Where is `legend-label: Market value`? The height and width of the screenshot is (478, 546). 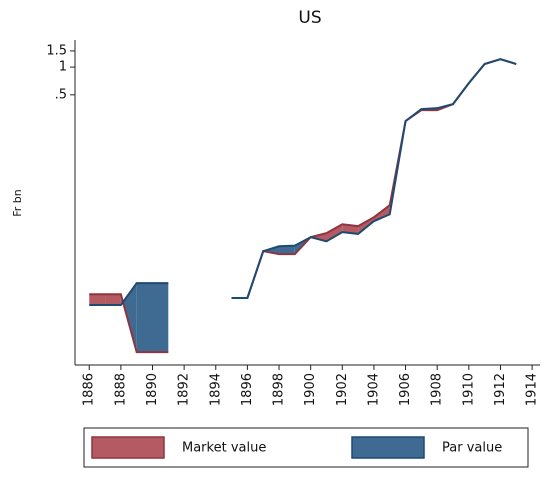 legend-label: Market value is located at coordinates (224, 448).